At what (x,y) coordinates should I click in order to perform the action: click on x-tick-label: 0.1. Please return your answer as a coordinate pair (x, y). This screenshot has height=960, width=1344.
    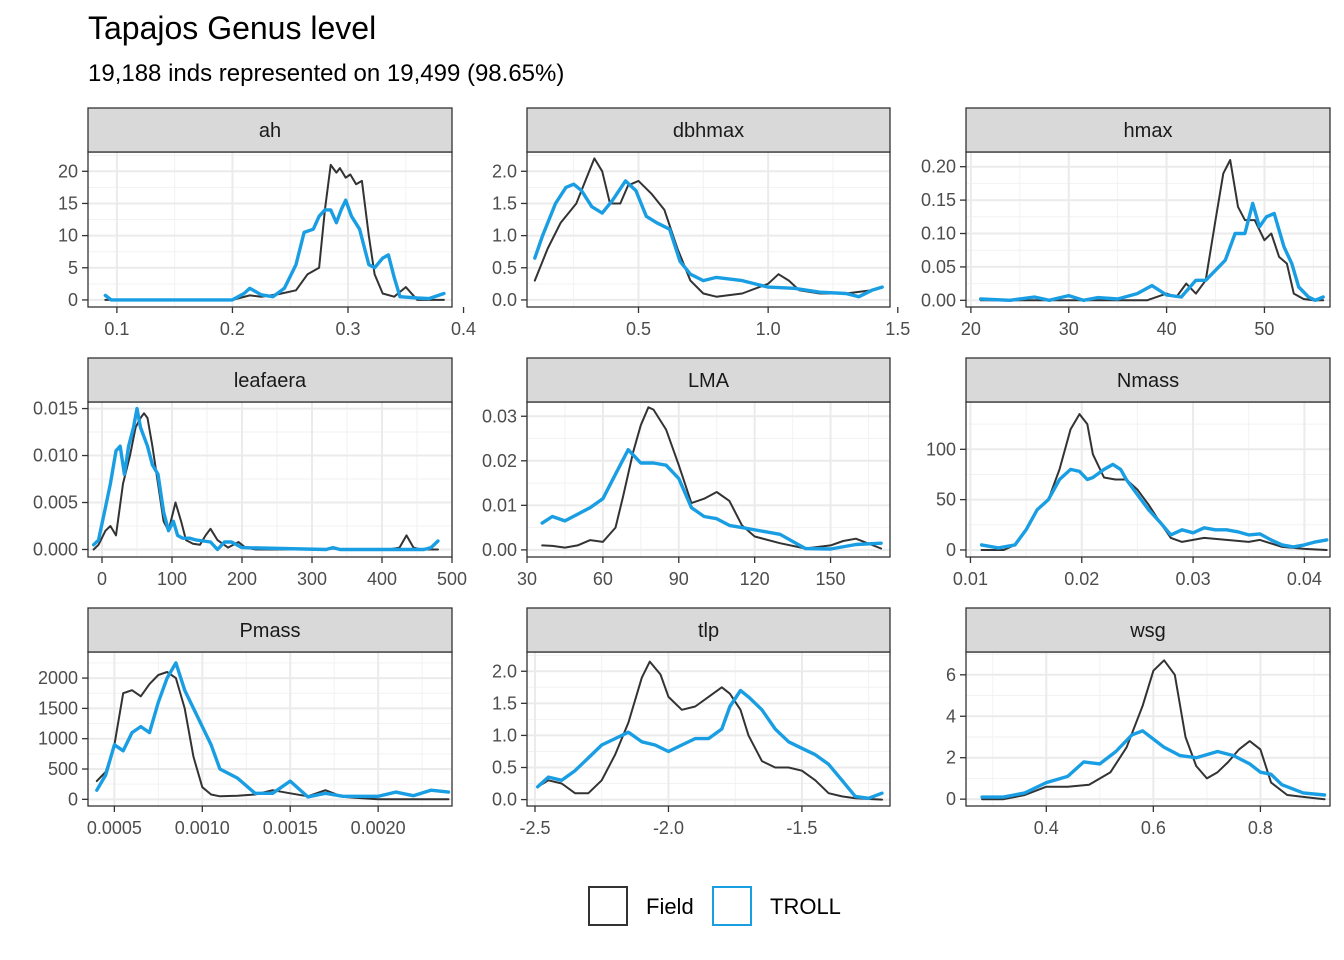
    Looking at the image, I should click on (116, 329).